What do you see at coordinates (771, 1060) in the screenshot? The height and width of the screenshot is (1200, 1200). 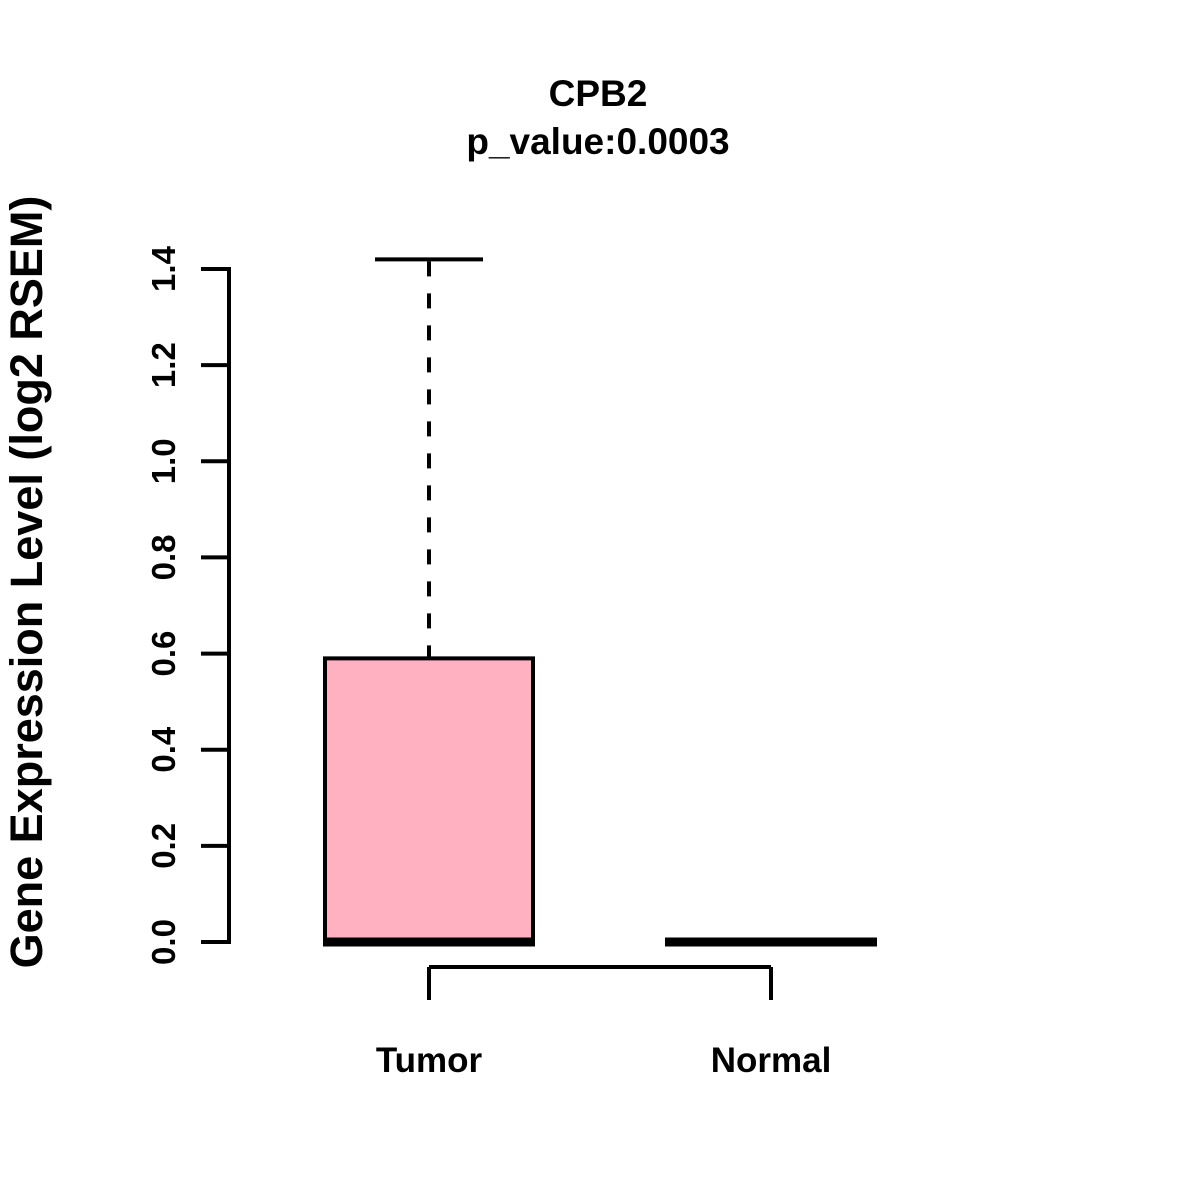 I see `x-group-label-normal: Normal` at bounding box center [771, 1060].